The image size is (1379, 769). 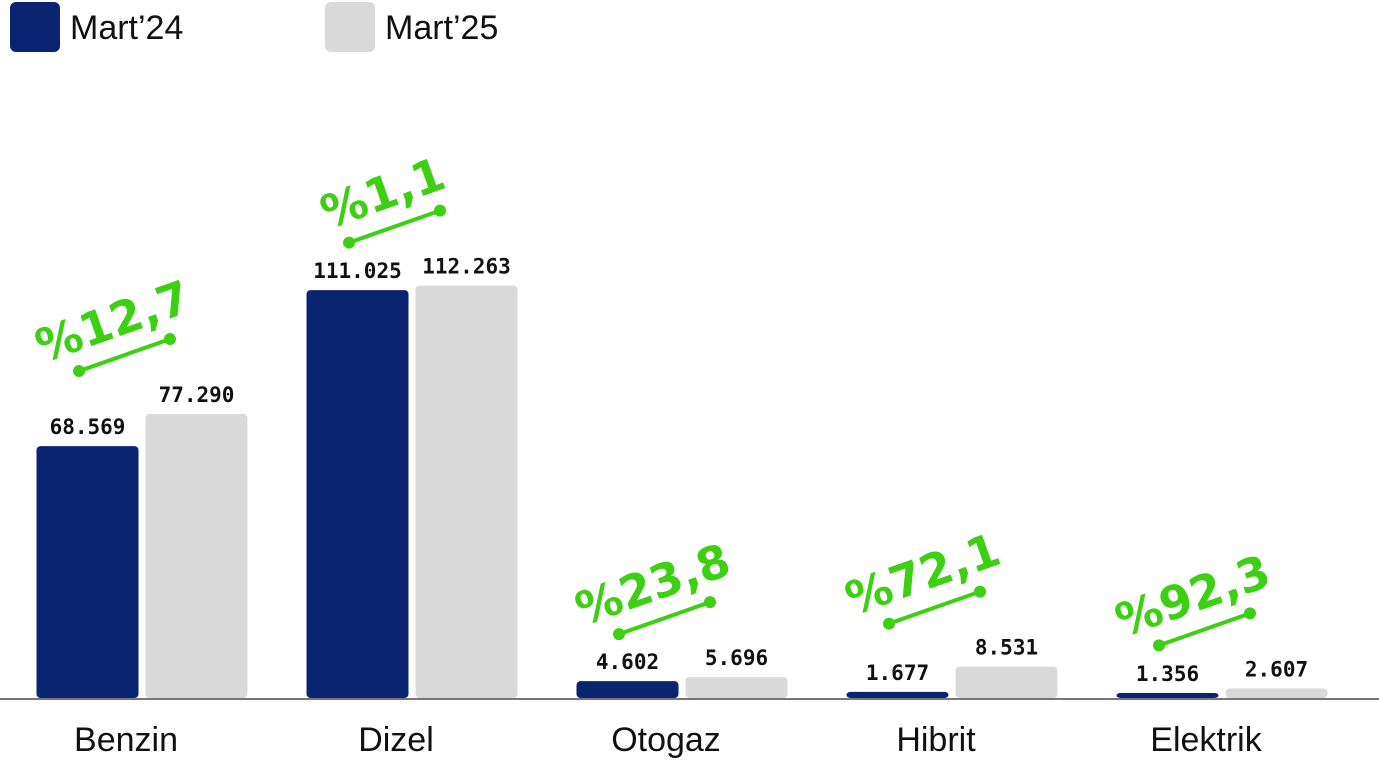 What do you see at coordinates (1006, 648) in the screenshot?
I see `value-label: 8.531` at bounding box center [1006, 648].